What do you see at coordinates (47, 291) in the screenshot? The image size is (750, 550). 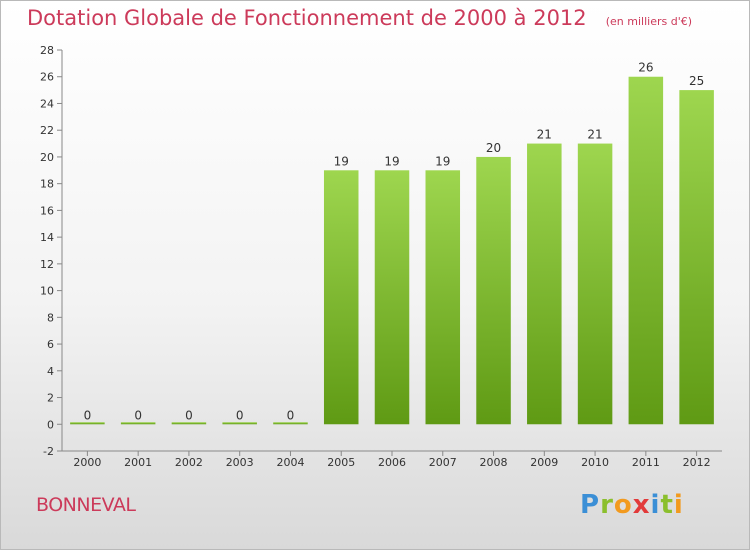 I see `y-tick-label: 10` at bounding box center [47, 291].